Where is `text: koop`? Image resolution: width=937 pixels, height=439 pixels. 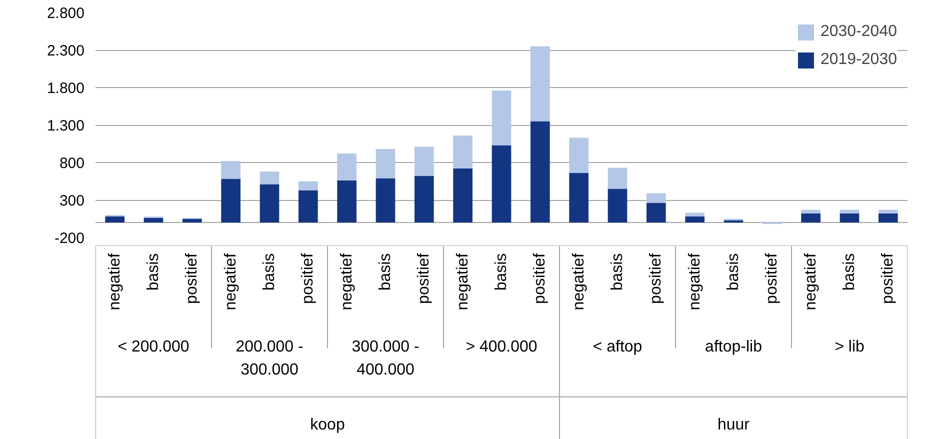 text: koop is located at coordinates (327, 425).